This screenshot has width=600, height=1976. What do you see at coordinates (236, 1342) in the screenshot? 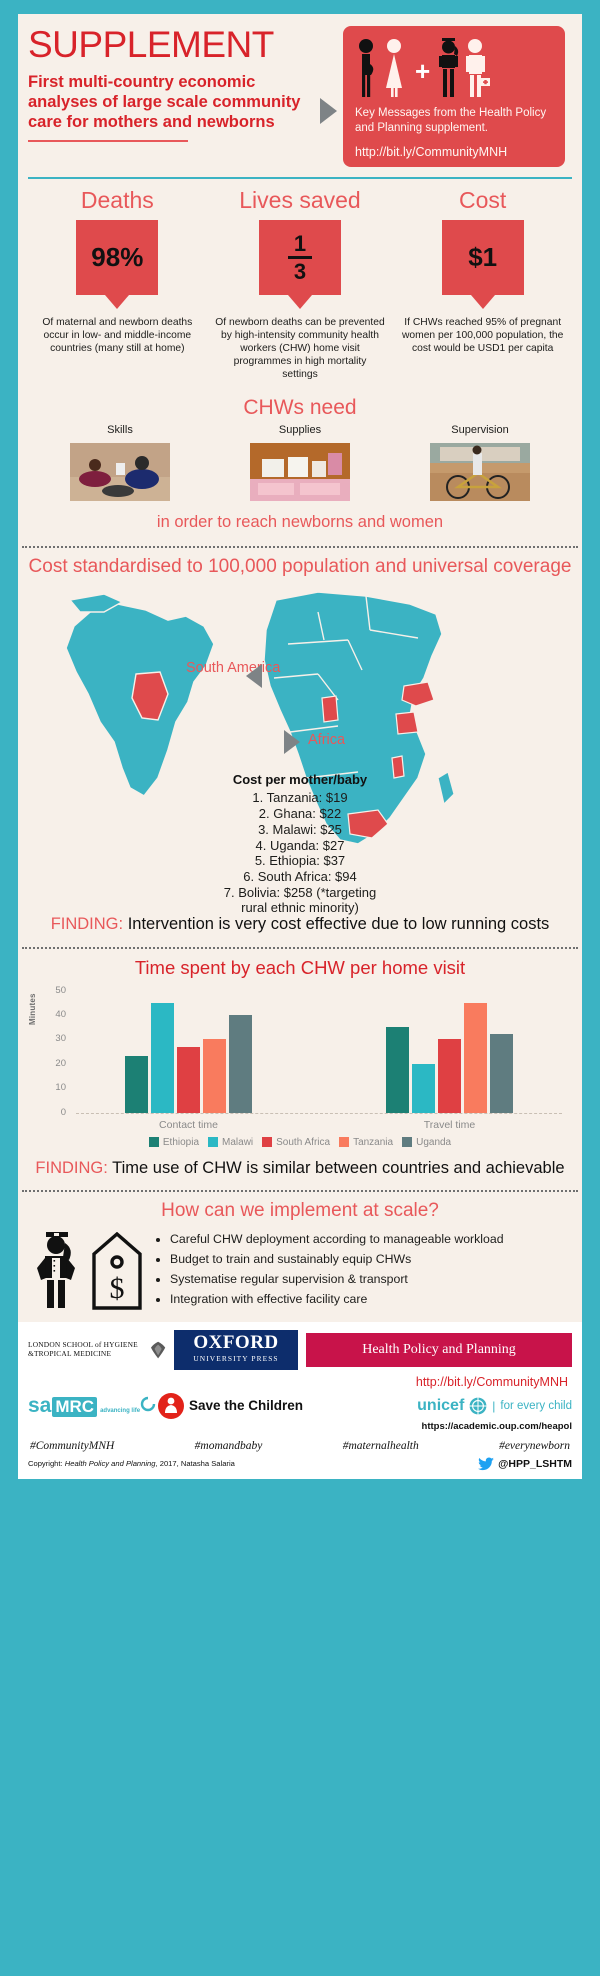
I see `oup-logo-line1: OXFORD` at bounding box center [236, 1342].